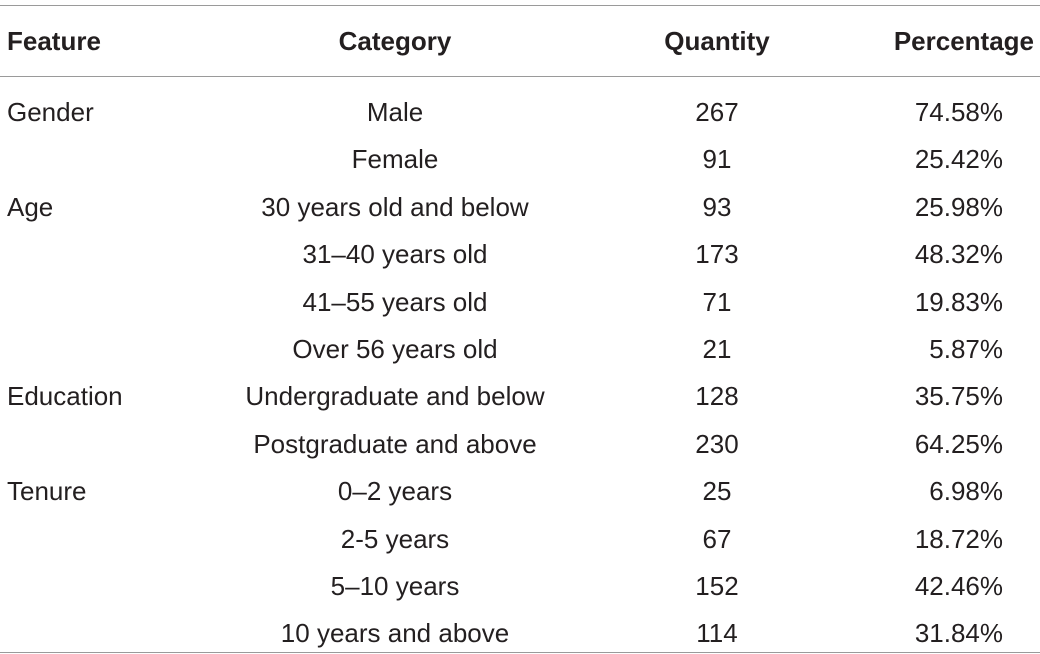 The image size is (1040, 654). What do you see at coordinates (47, 491) in the screenshot?
I see `feature-cell: Tenure` at bounding box center [47, 491].